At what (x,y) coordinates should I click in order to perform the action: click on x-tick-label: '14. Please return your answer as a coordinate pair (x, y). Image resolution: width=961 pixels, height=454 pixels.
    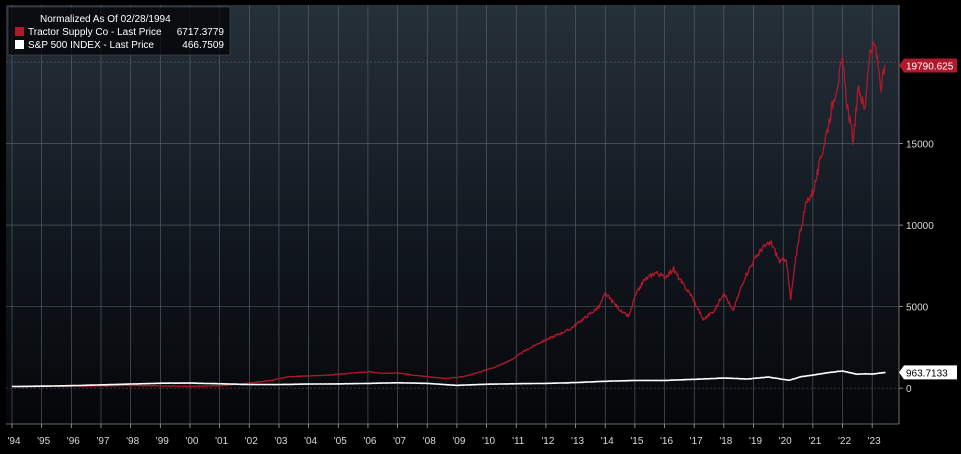
    Looking at the image, I should click on (607, 441).